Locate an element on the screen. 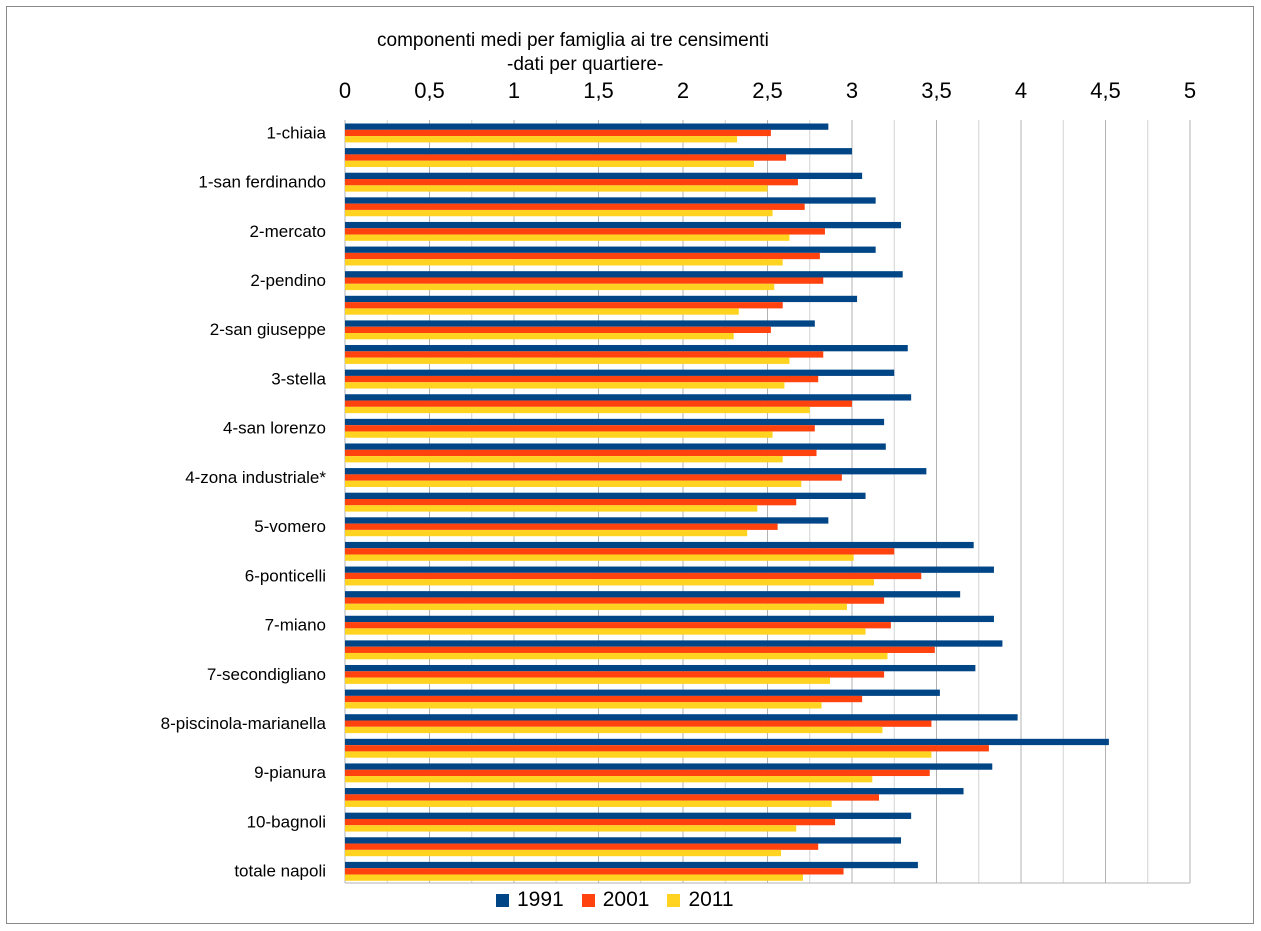  category-label: 5-vomero is located at coordinates (290, 526).